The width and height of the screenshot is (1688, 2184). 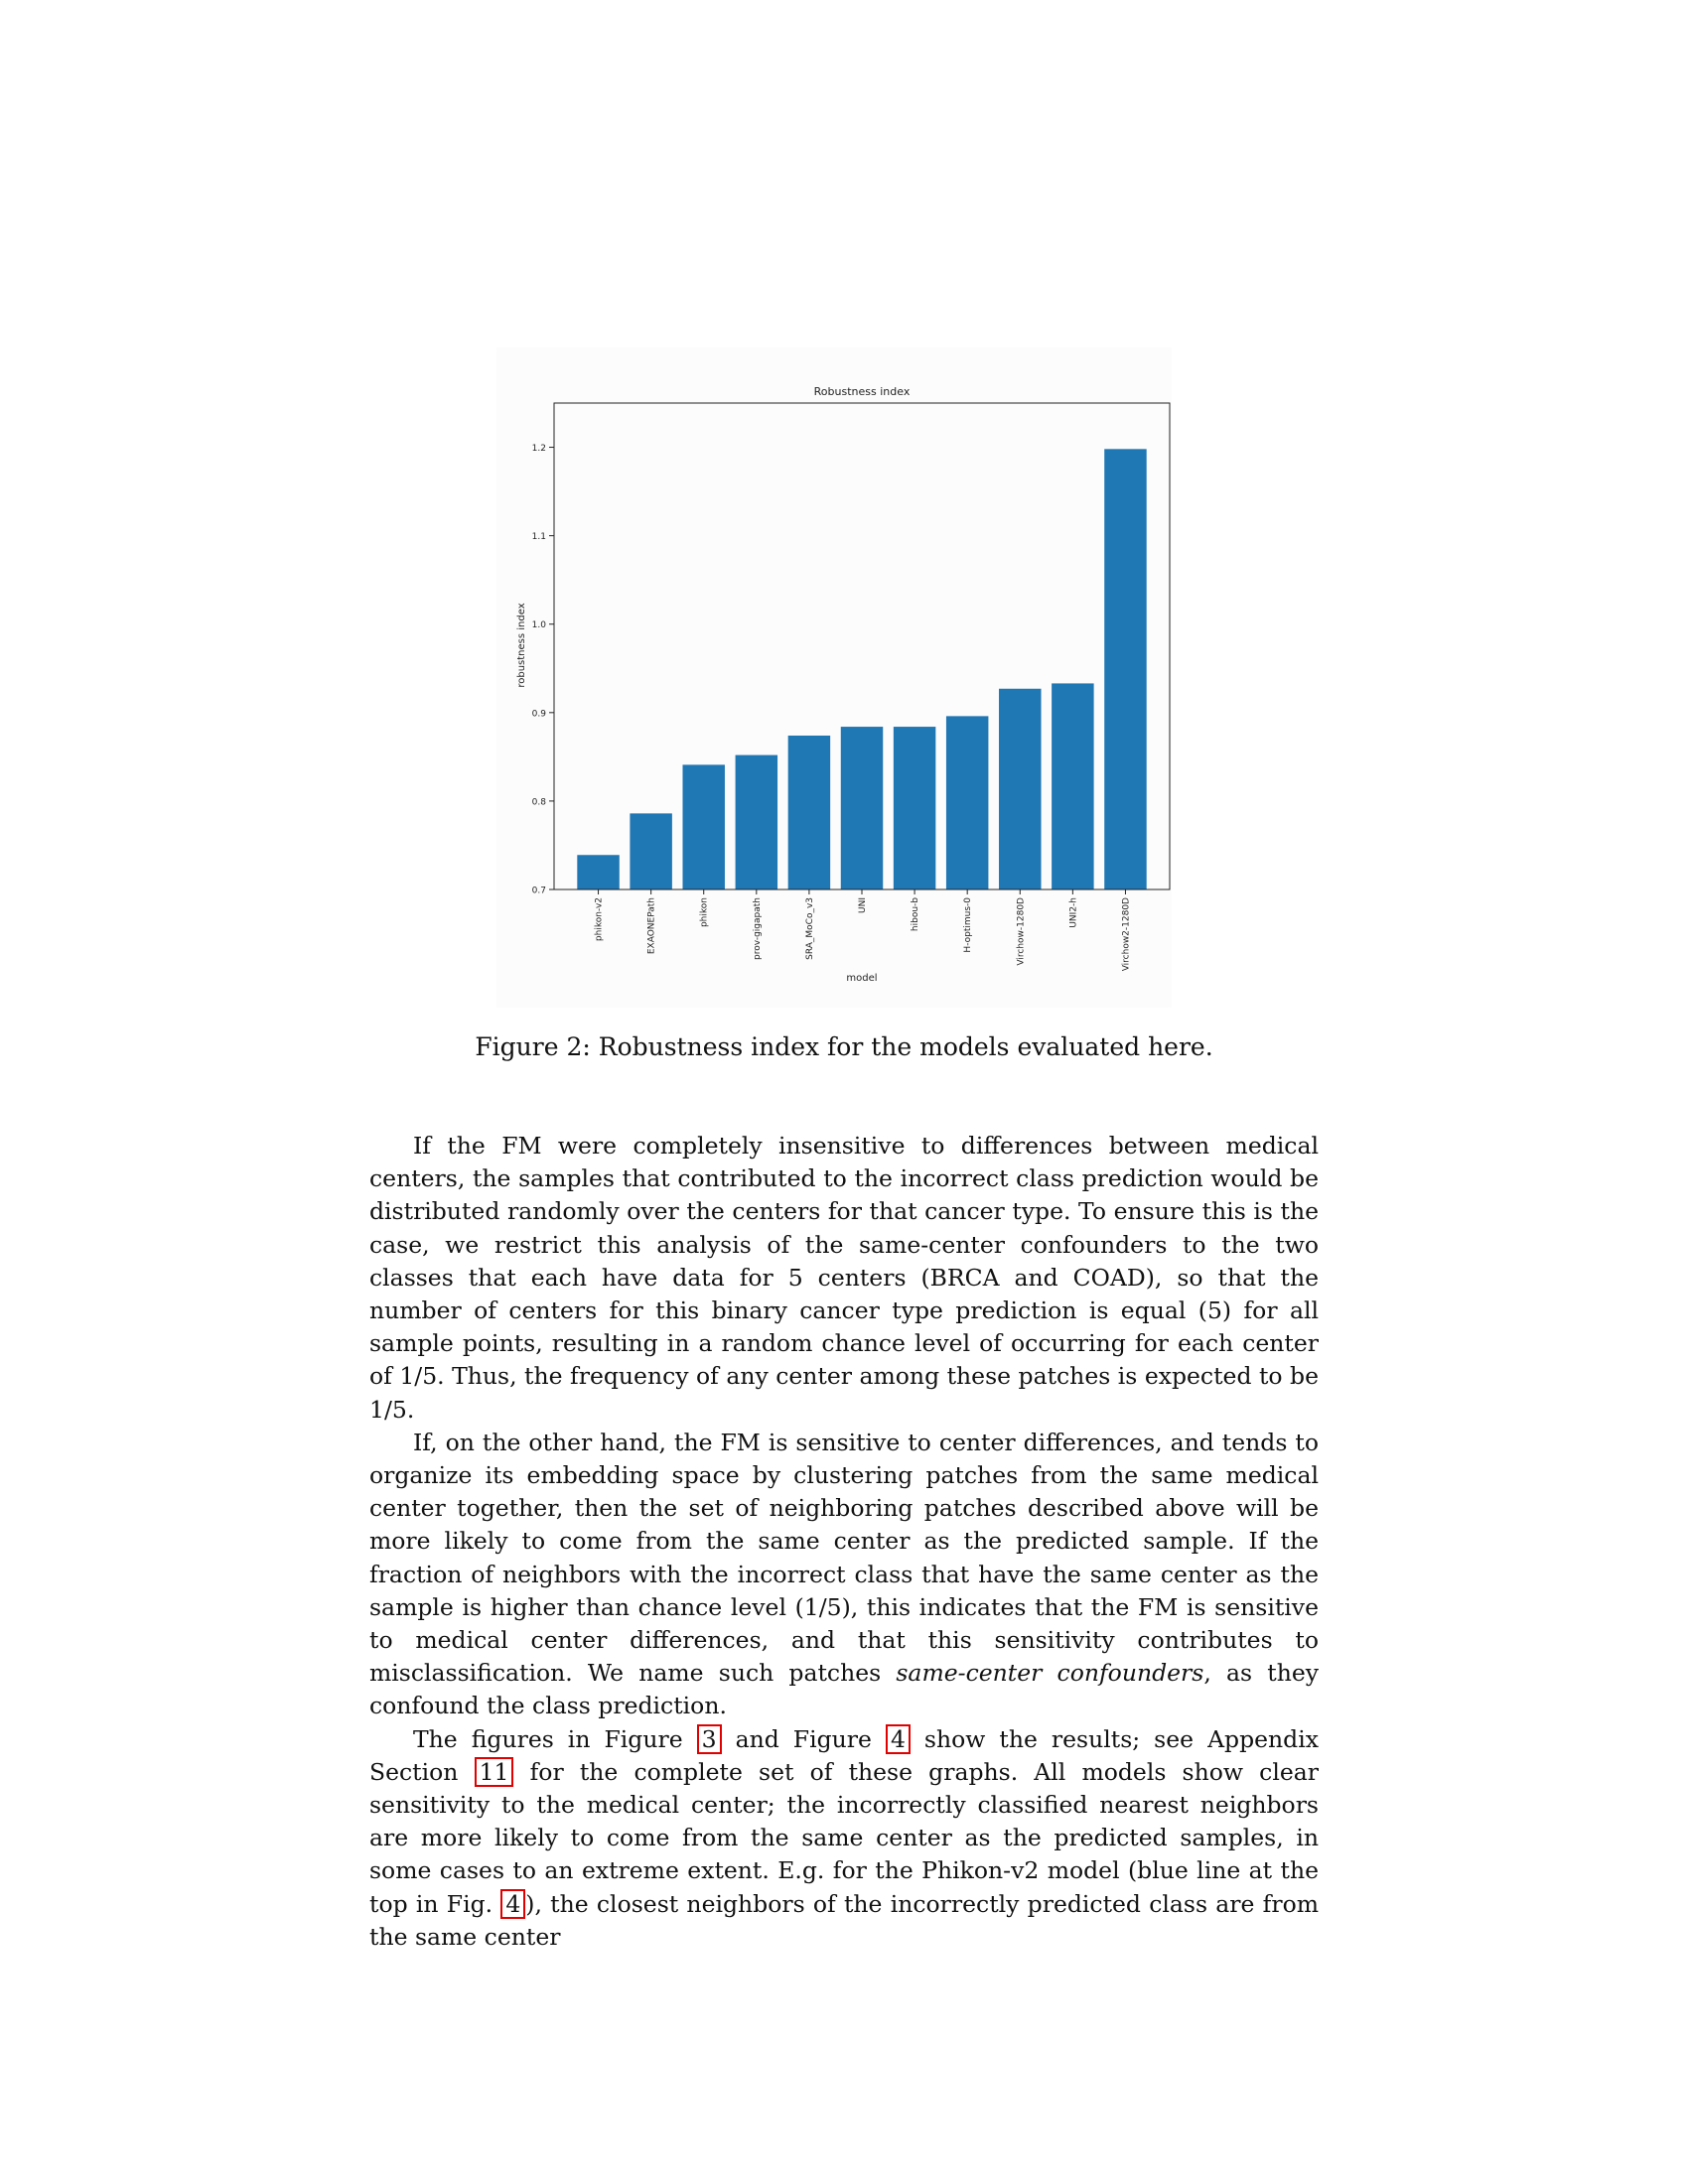 I want to click on bar-Virchow2-1280D, so click(x=1125, y=669).